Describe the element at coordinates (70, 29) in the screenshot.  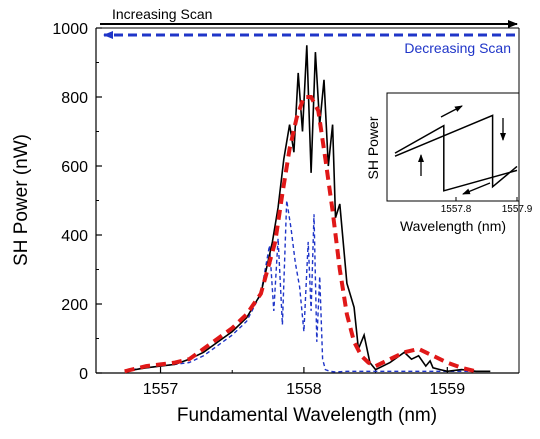
I see `y-tick-label: 1000` at that location.